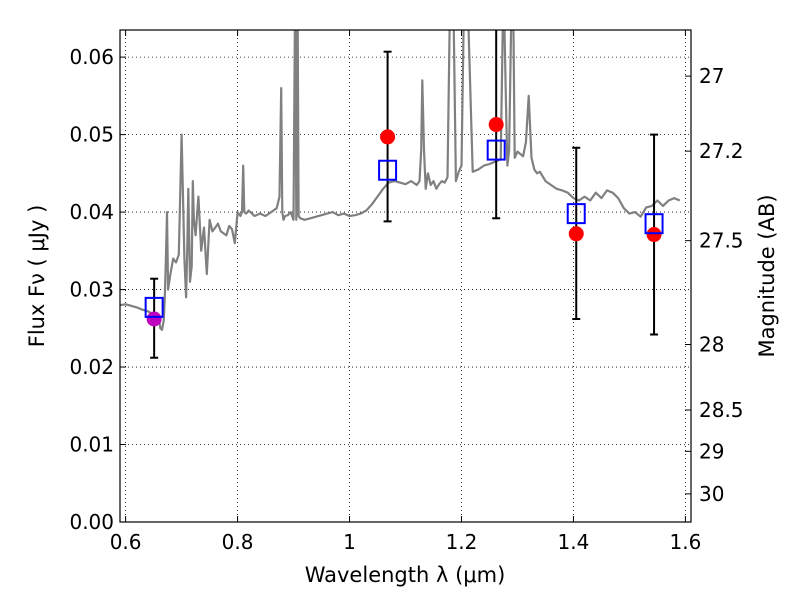  What do you see at coordinates (711, 451) in the screenshot?
I see `y2-tick-label: 29` at bounding box center [711, 451].